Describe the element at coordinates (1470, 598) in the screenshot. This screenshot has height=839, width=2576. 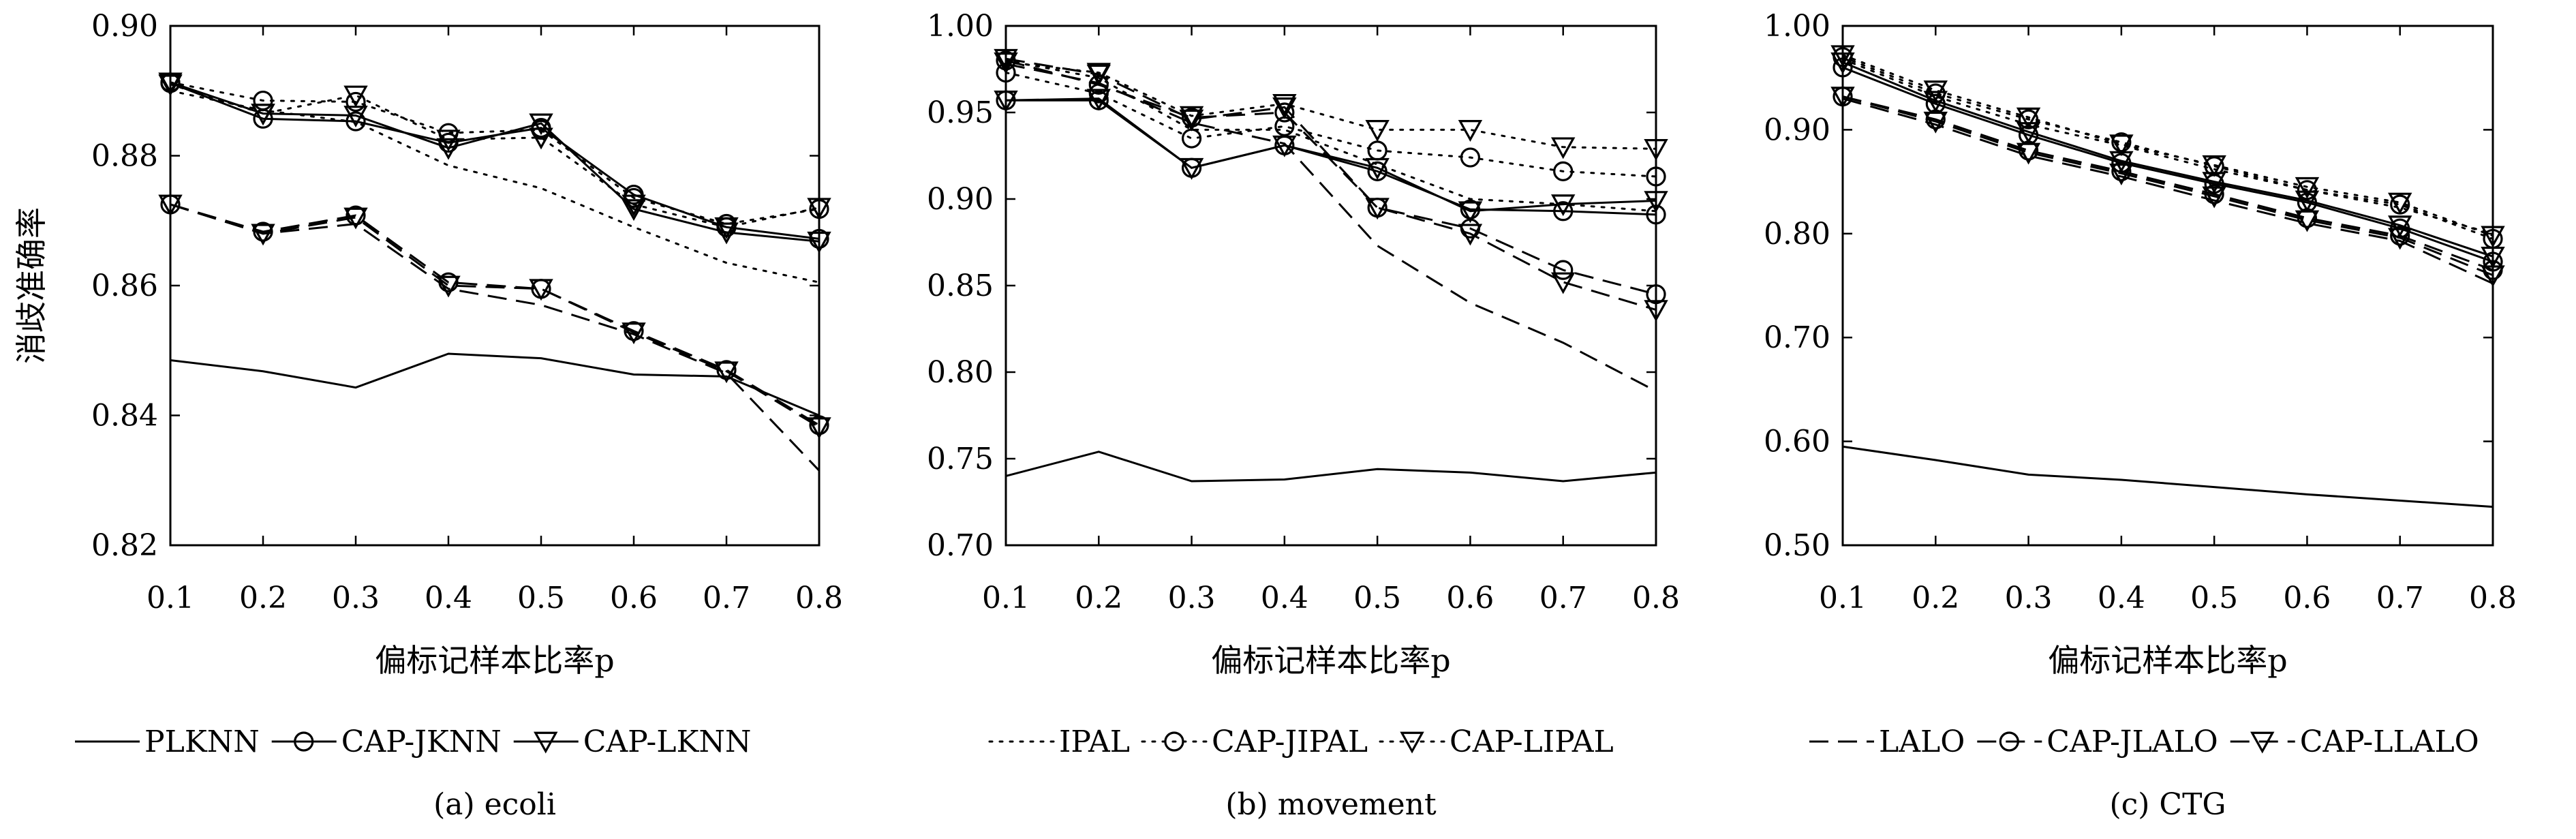
I see `x-tick-label: 0.6` at that location.